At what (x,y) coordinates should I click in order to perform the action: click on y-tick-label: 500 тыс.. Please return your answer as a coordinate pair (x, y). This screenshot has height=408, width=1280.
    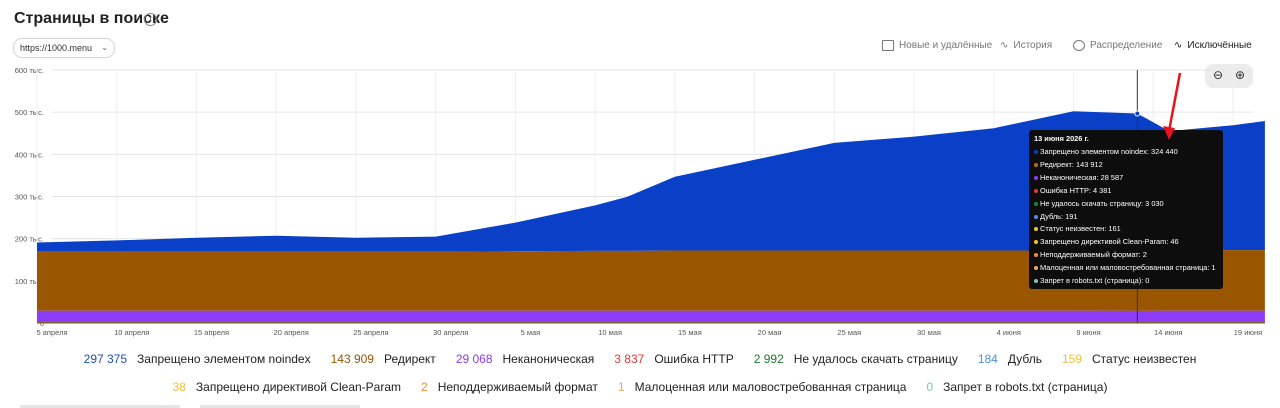
    Looking at the image, I should click on (29, 112).